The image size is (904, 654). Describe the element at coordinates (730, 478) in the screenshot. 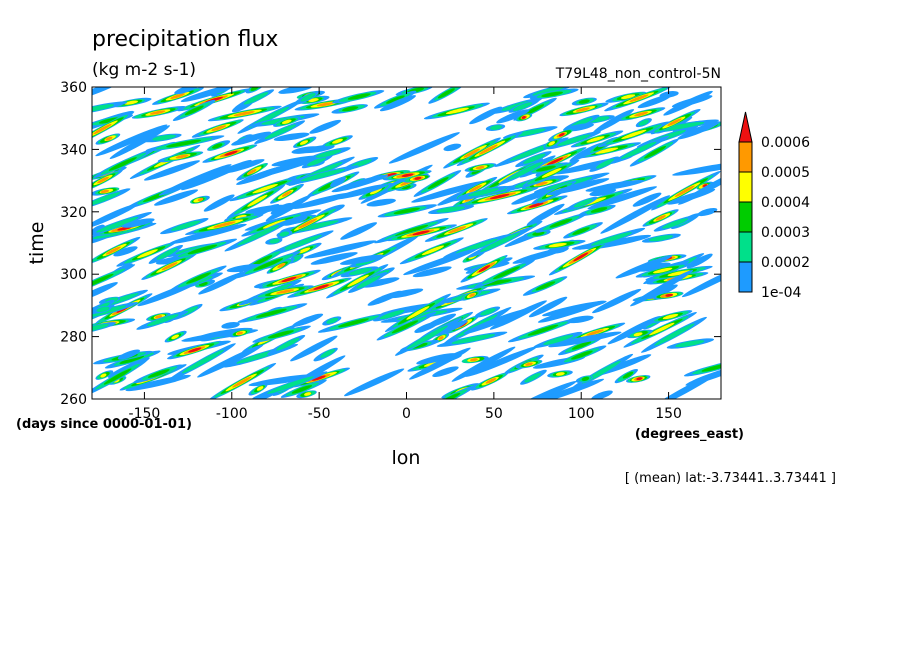

I see `latitude-mean-note: [ (mean) lat:-3.73441..3.73441 ]` at that location.